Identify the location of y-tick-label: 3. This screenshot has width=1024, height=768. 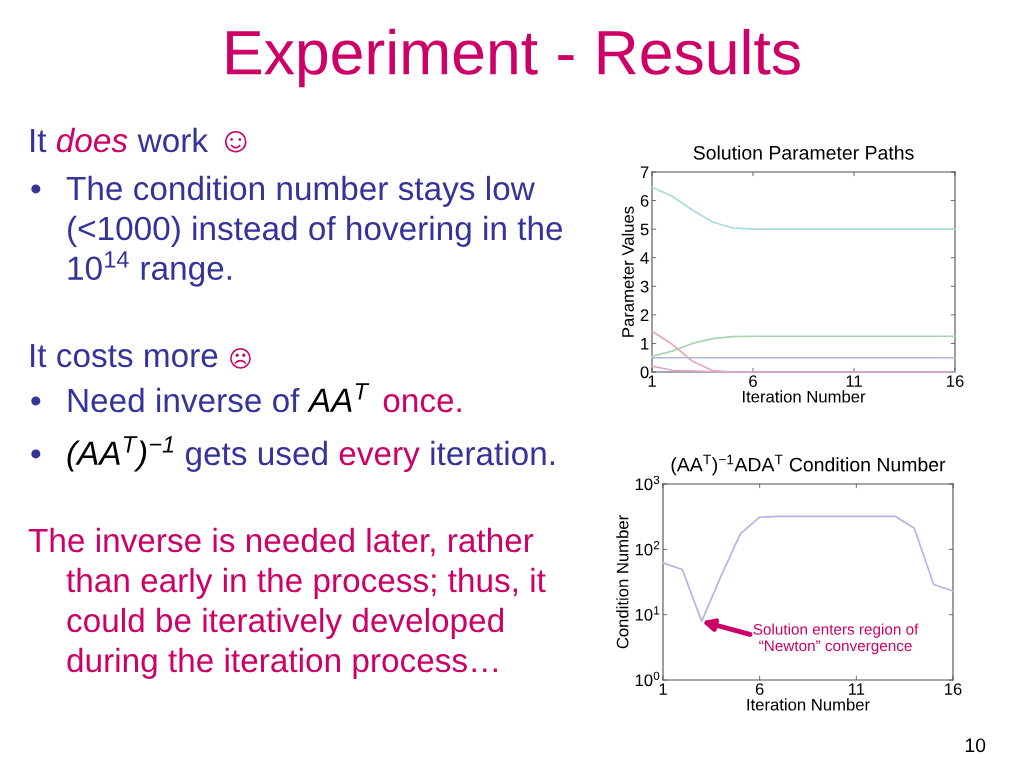
(644, 286).